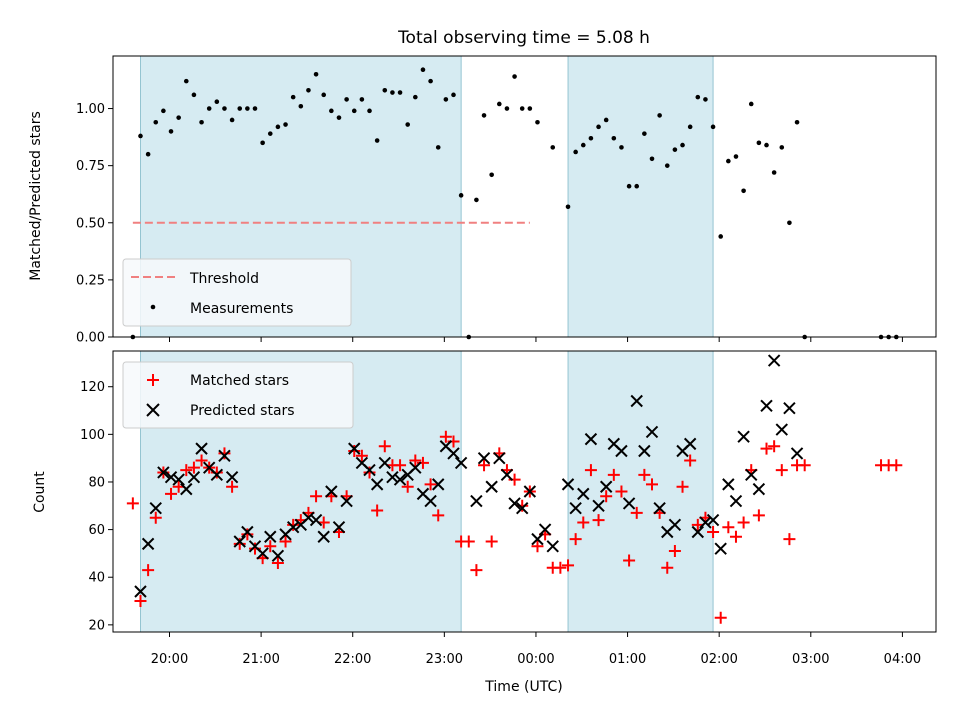 This screenshot has width=960, height=720. What do you see at coordinates (535, 339) in the screenshot?
I see `top-x-ticks` at bounding box center [535, 339].